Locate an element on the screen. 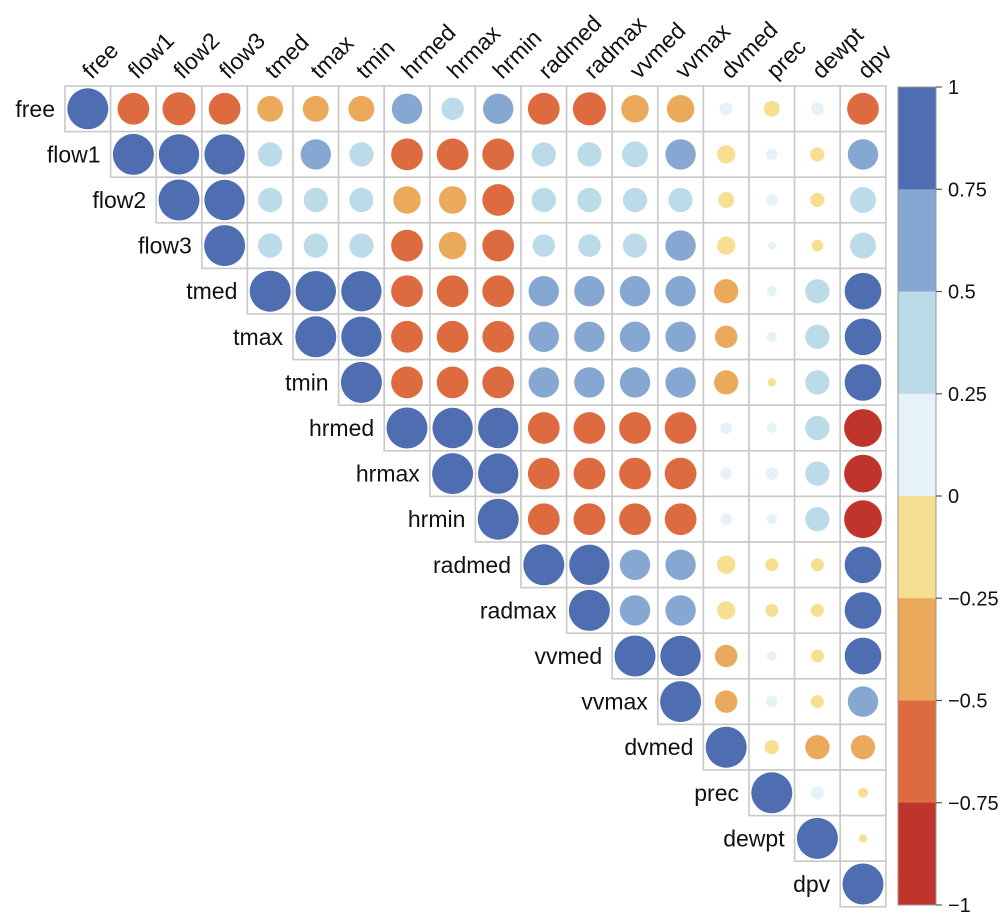  corr-circle-hrmax-dpv is located at coordinates (863, 473).